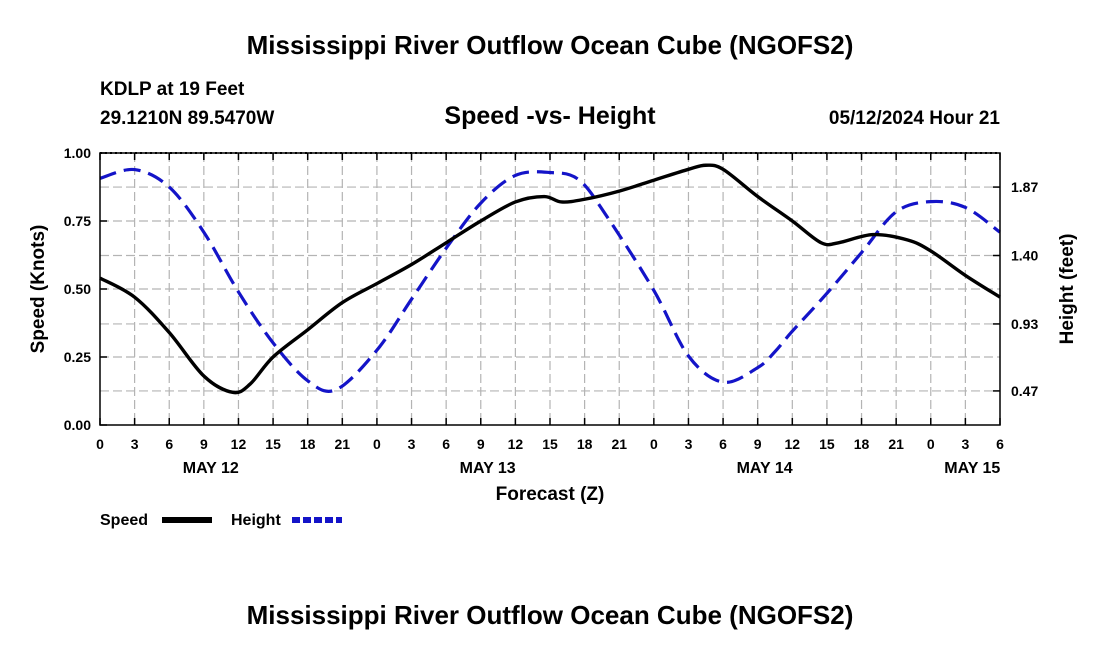 The image size is (1100, 650). I want to click on y2-tick-label: 1.40, so click(1024, 256).